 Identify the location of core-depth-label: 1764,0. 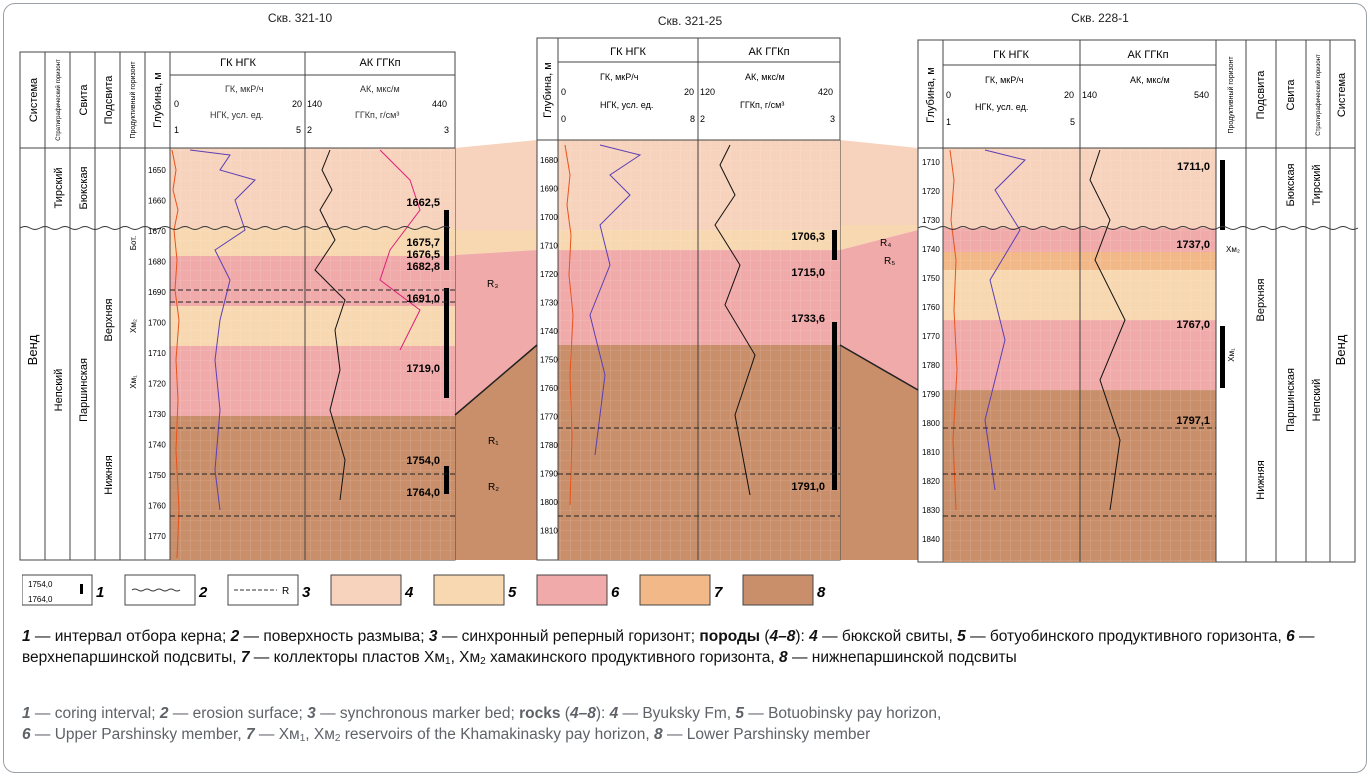
(423, 493).